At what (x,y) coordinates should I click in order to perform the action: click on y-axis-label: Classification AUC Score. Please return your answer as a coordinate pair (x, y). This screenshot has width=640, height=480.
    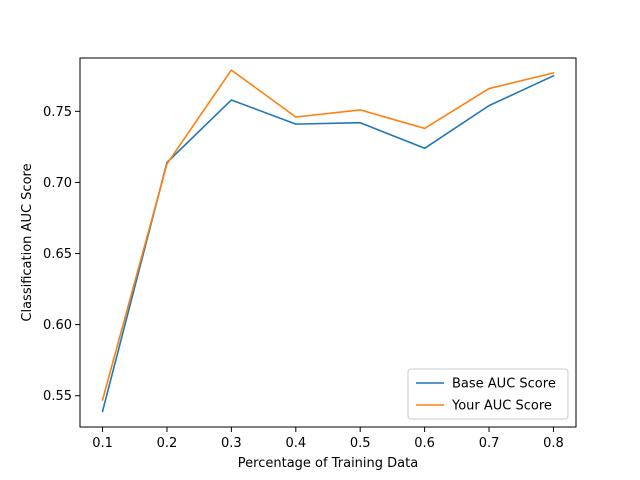
    Looking at the image, I should click on (27, 242).